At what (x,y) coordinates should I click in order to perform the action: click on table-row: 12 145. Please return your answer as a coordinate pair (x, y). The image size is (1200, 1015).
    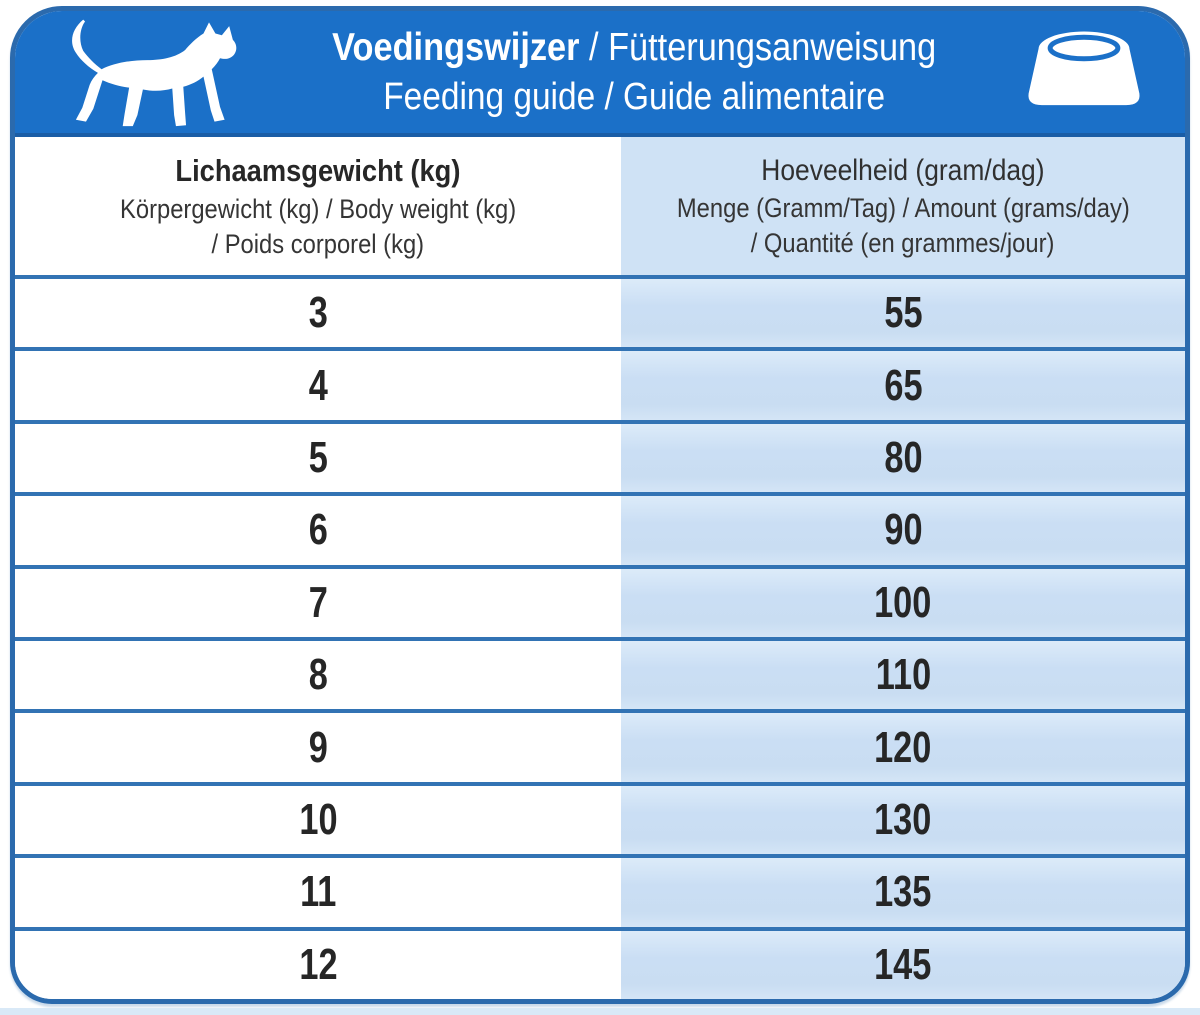
    Looking at the image, I should click on (600, 962).